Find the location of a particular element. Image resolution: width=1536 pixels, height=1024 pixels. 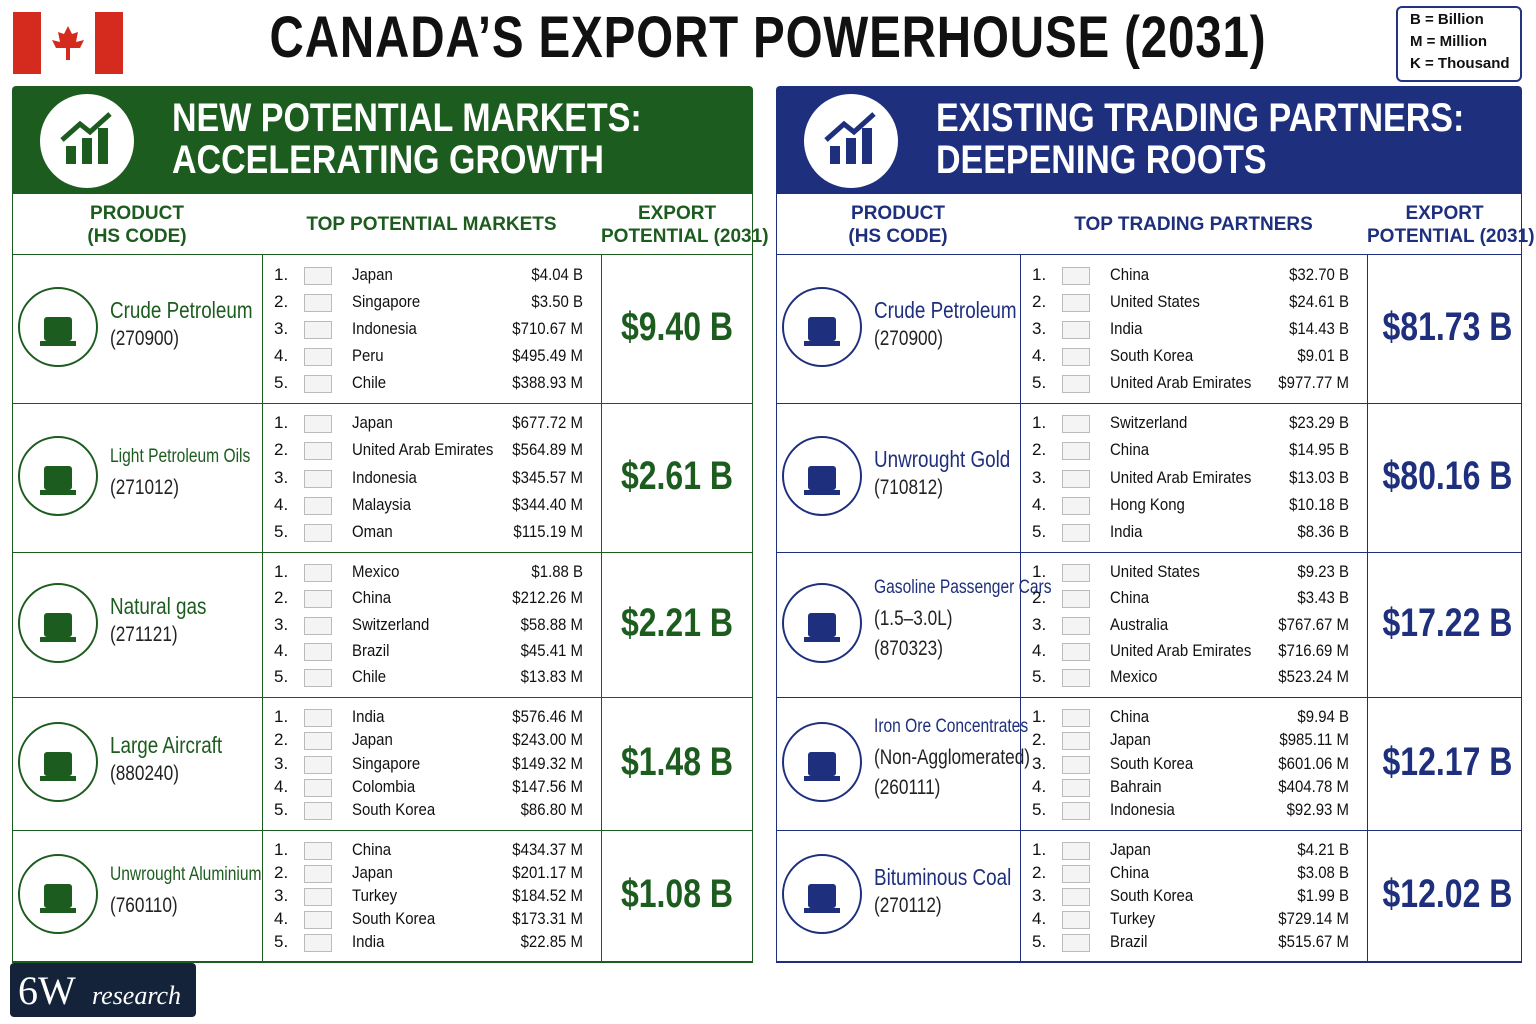

column-header: EXPORT is located at coordinates (677, 213).